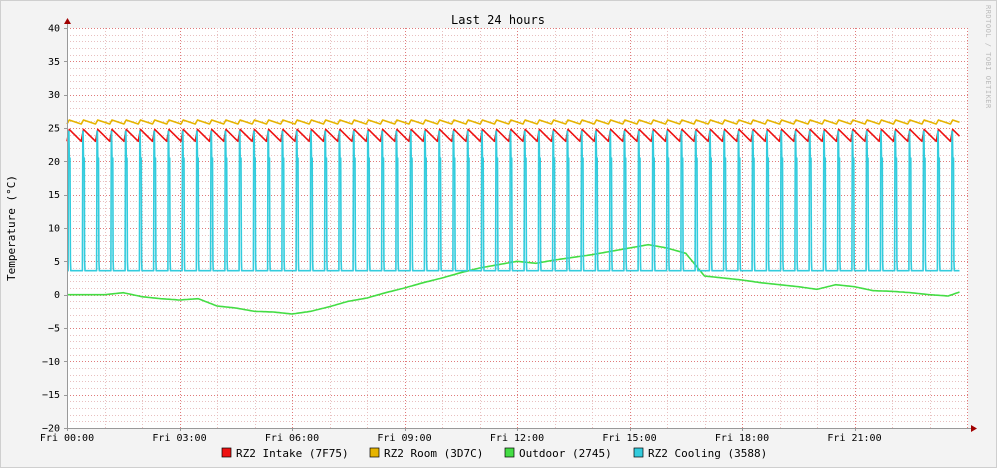 This screenshot has height=468, width=997. I want to click on legend-entry-rz2-room: RZ2 Room (3D7C), so click(426, 453).